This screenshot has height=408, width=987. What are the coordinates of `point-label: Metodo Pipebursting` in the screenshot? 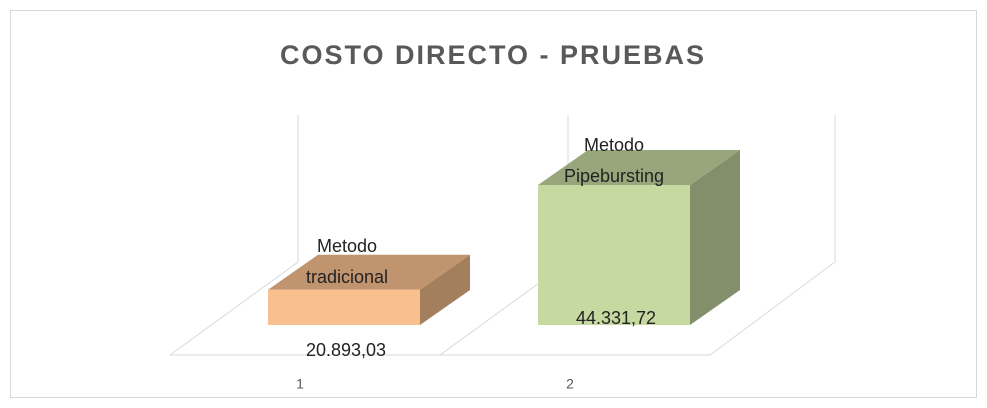 It's located at (614, 160).